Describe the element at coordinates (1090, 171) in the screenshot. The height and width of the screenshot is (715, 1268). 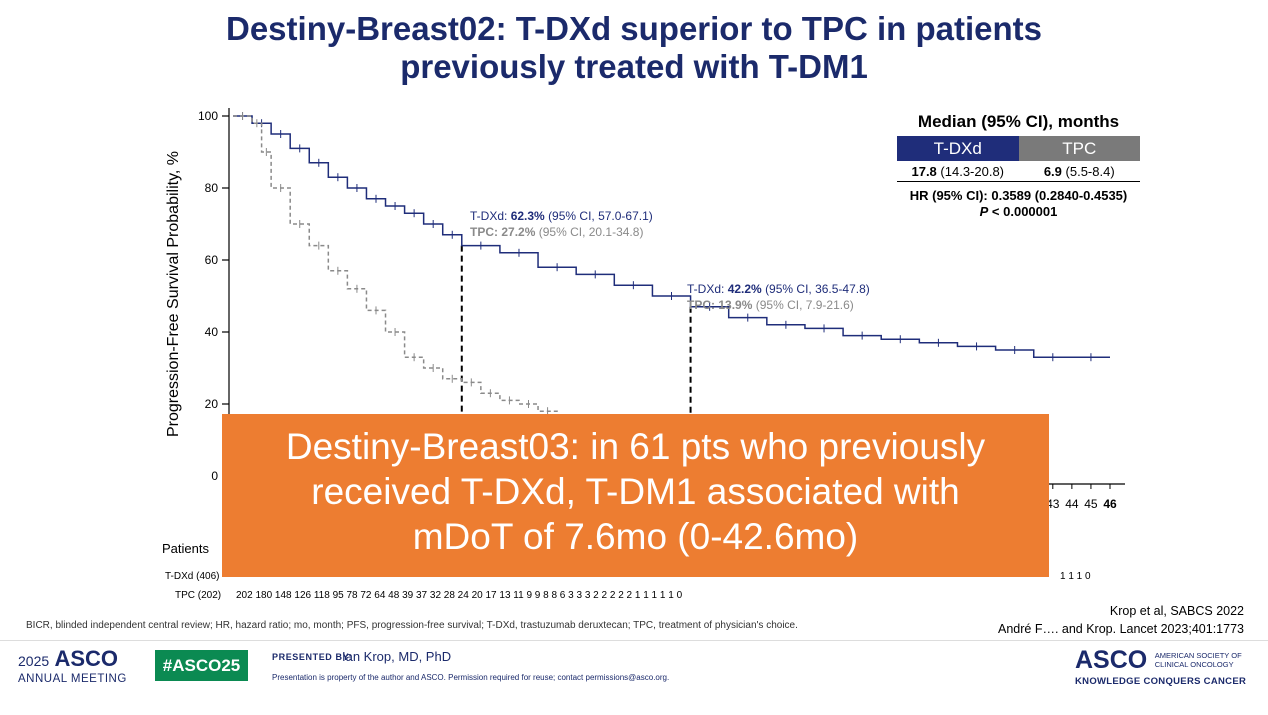
I see `tpc-median-ci: (5.5-8.4)` at that location.